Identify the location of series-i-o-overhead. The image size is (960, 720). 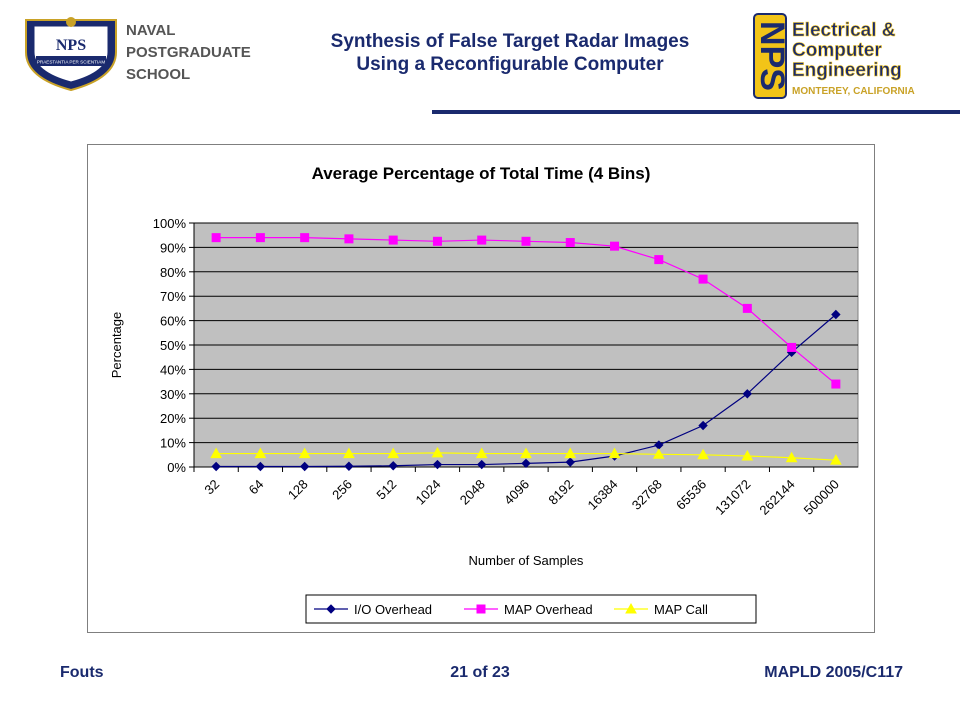
(526, 390).